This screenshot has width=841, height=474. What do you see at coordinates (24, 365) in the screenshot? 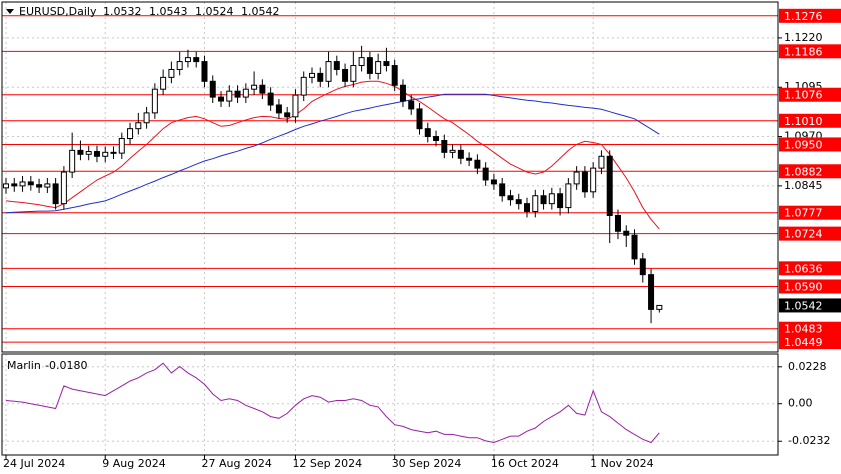
I see `indicator-name: Marlin` at bounding box center [24, 365].